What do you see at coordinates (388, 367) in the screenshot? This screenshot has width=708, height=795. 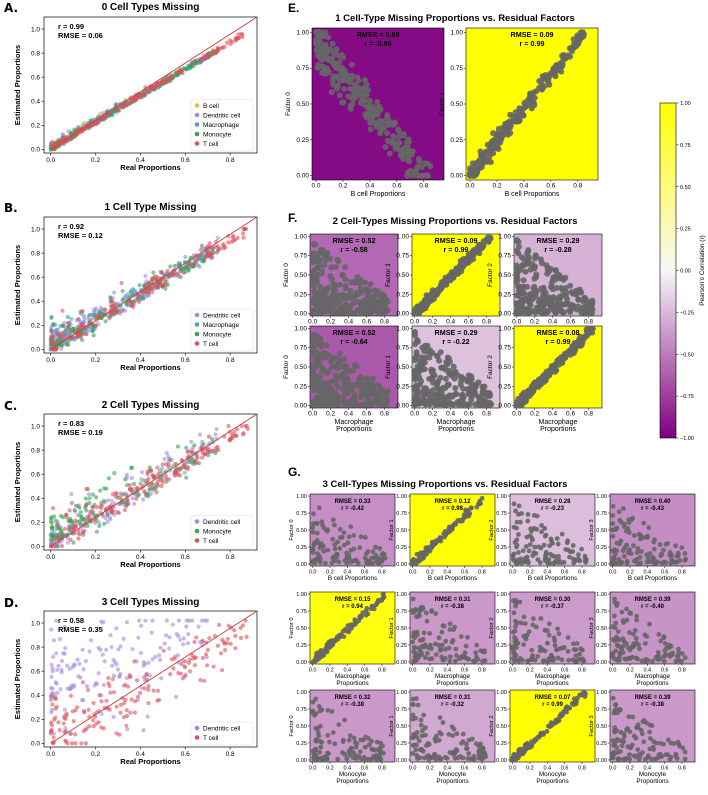 I see `y-axis-label: Factor 1` at bounding box center [388, 367].